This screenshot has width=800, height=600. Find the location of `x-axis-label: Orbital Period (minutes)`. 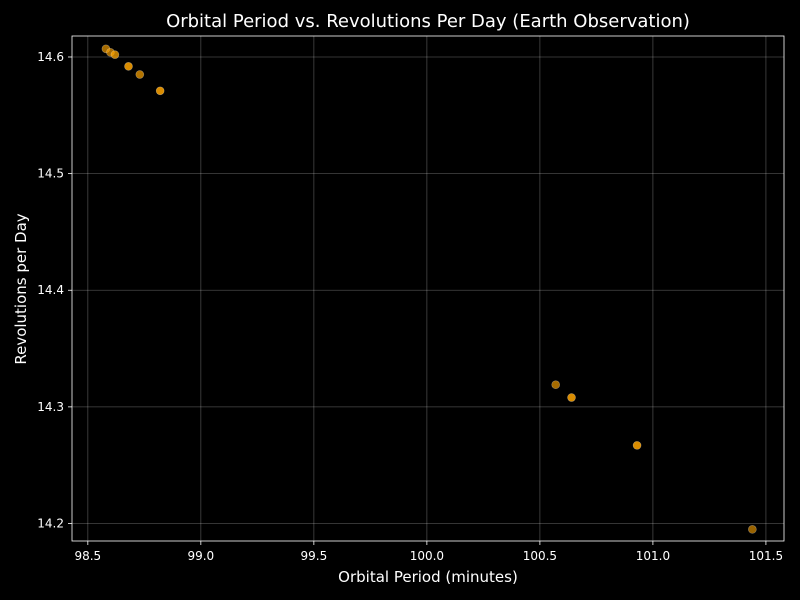

x-axis-label: Orbital Period (minutes) is located at coordinates (428, 577).